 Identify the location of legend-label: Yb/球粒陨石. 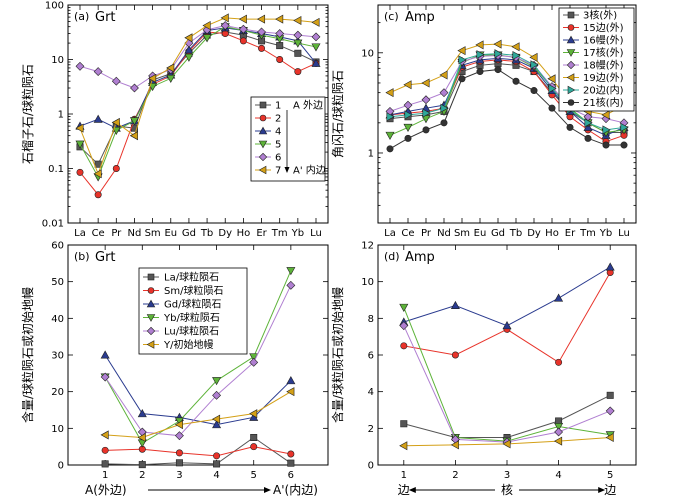
(191, 317).